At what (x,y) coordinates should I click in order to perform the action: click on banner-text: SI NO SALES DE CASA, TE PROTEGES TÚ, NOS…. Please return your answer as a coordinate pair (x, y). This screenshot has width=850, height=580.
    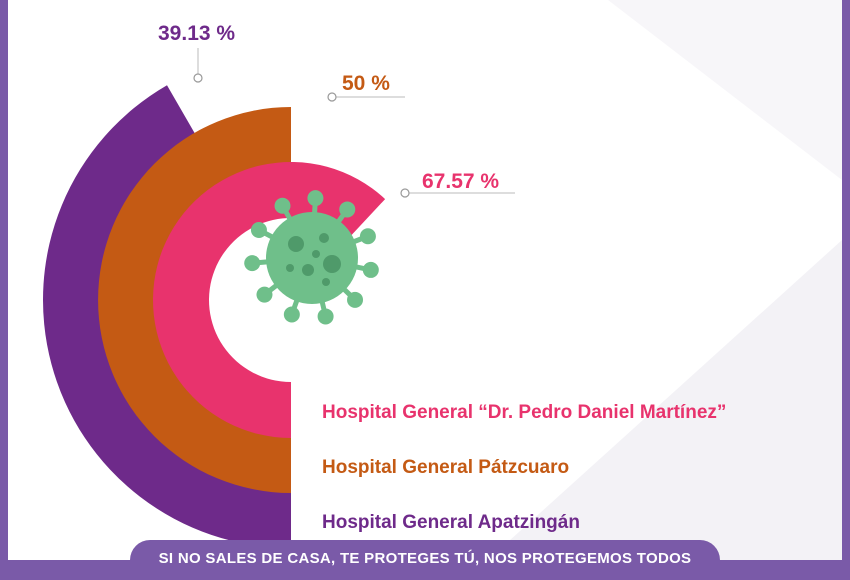
    Looking at the image, I should click on (425, 558).